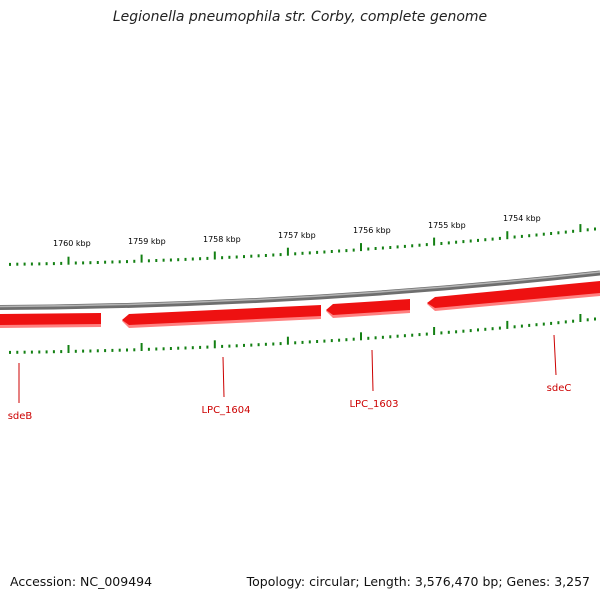 This screenshot has height=600, width=600. What do you see at coordinates (559, 388) in the screenshot?
I see `gene-label-sdeC: sdeC` at bounding box center [559, 388].